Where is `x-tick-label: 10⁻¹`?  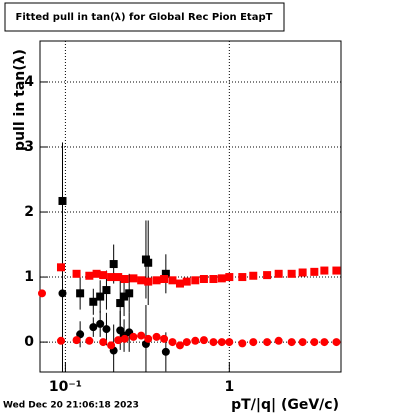 x-tick-label: 10⁻¹ is located at coordinates (65, 387).